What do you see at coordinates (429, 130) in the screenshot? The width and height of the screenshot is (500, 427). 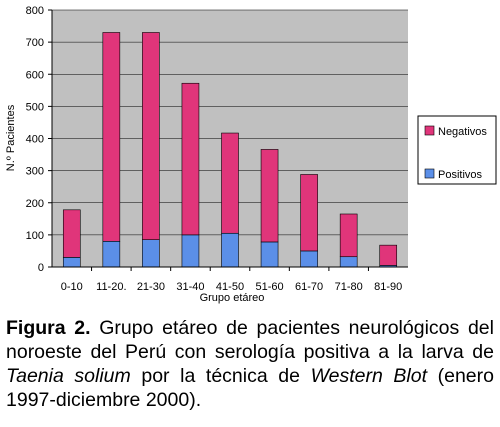 I see `legend-swatch-negativos` at bounding box center [429, 130].